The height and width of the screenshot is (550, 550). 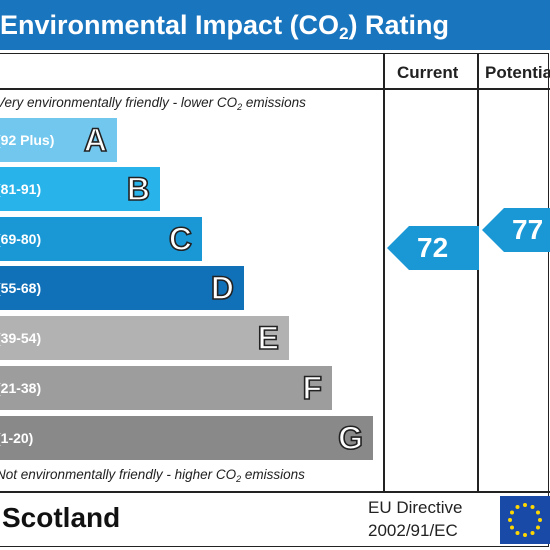 What do you see at coordinates (413, 530) in the screenshot?
I see `eu-directive-line2: 2002/91/EC` at bounding box center [413, 530].